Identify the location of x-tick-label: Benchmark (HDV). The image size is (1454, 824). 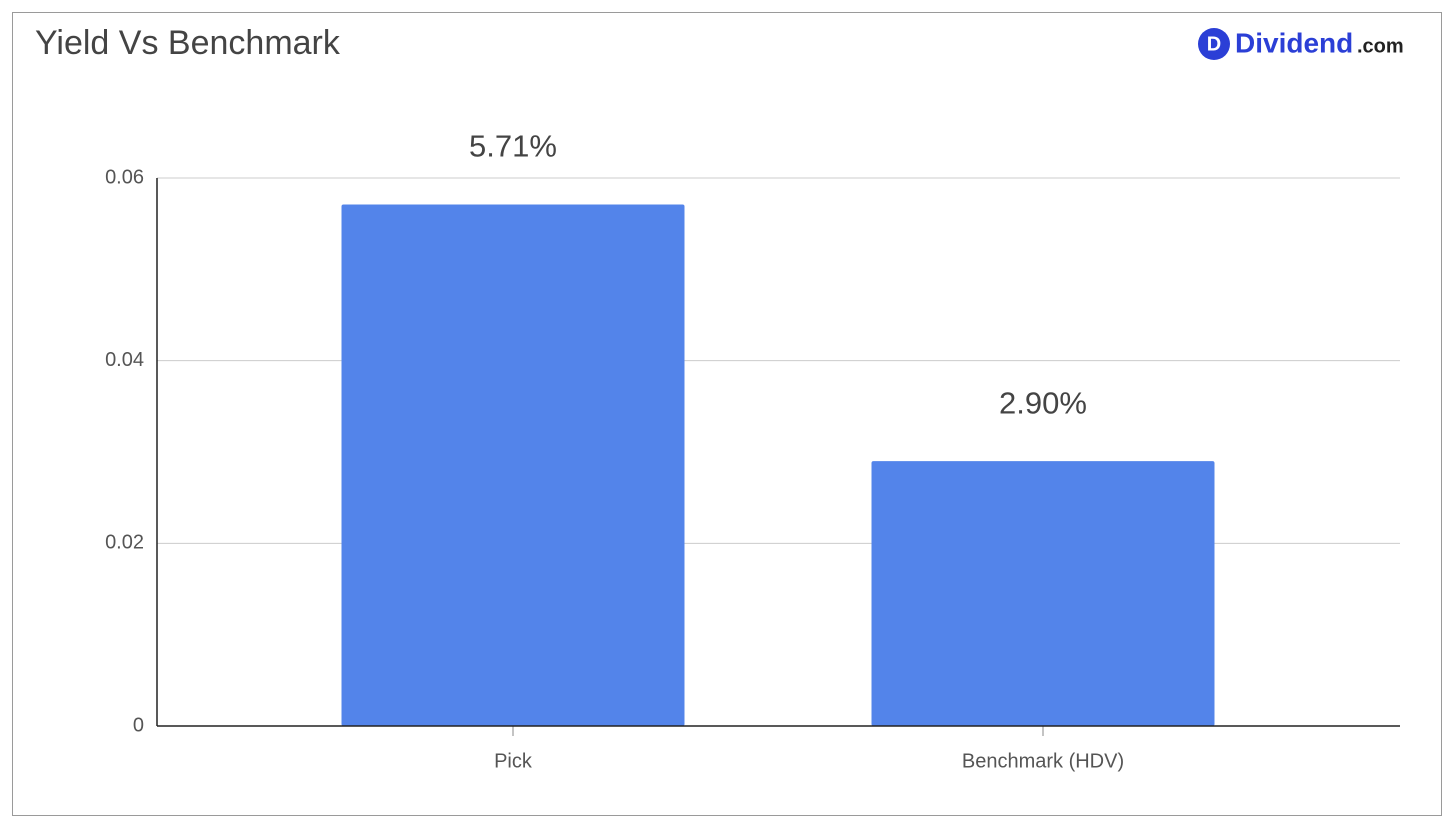
(1043, 761).